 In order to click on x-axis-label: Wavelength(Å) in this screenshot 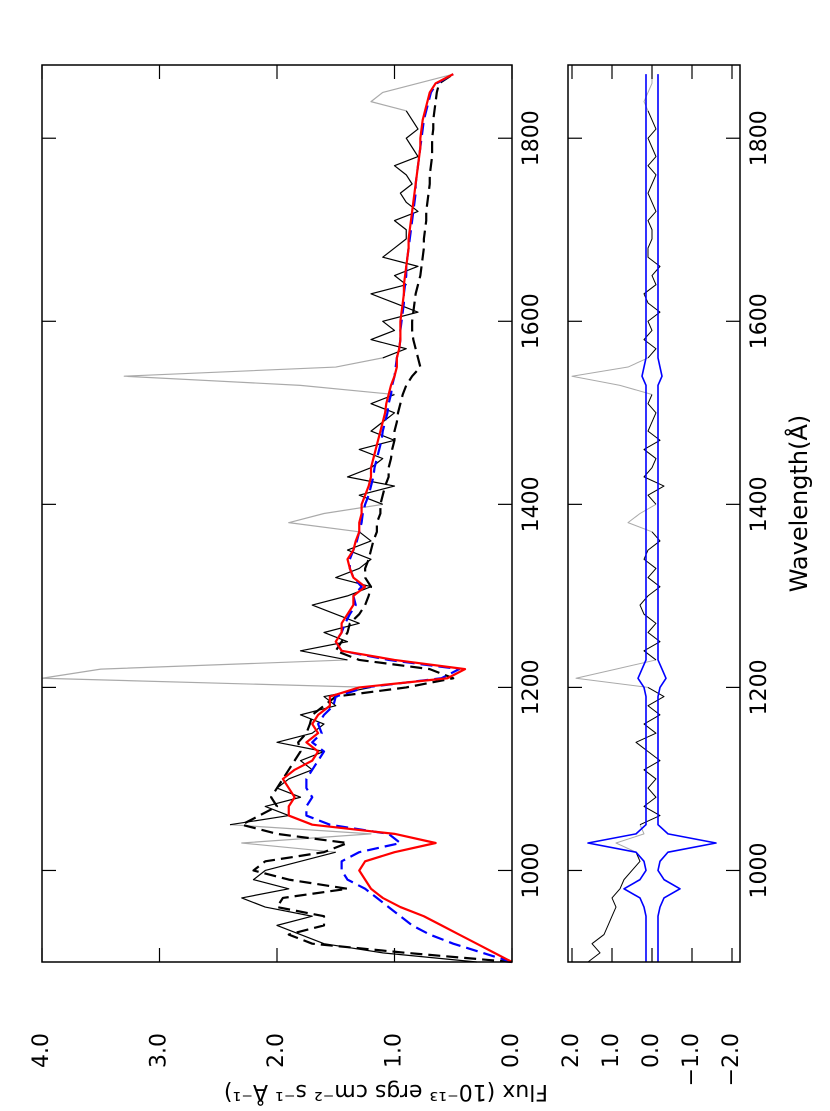, I will do `click(798, 504)`.